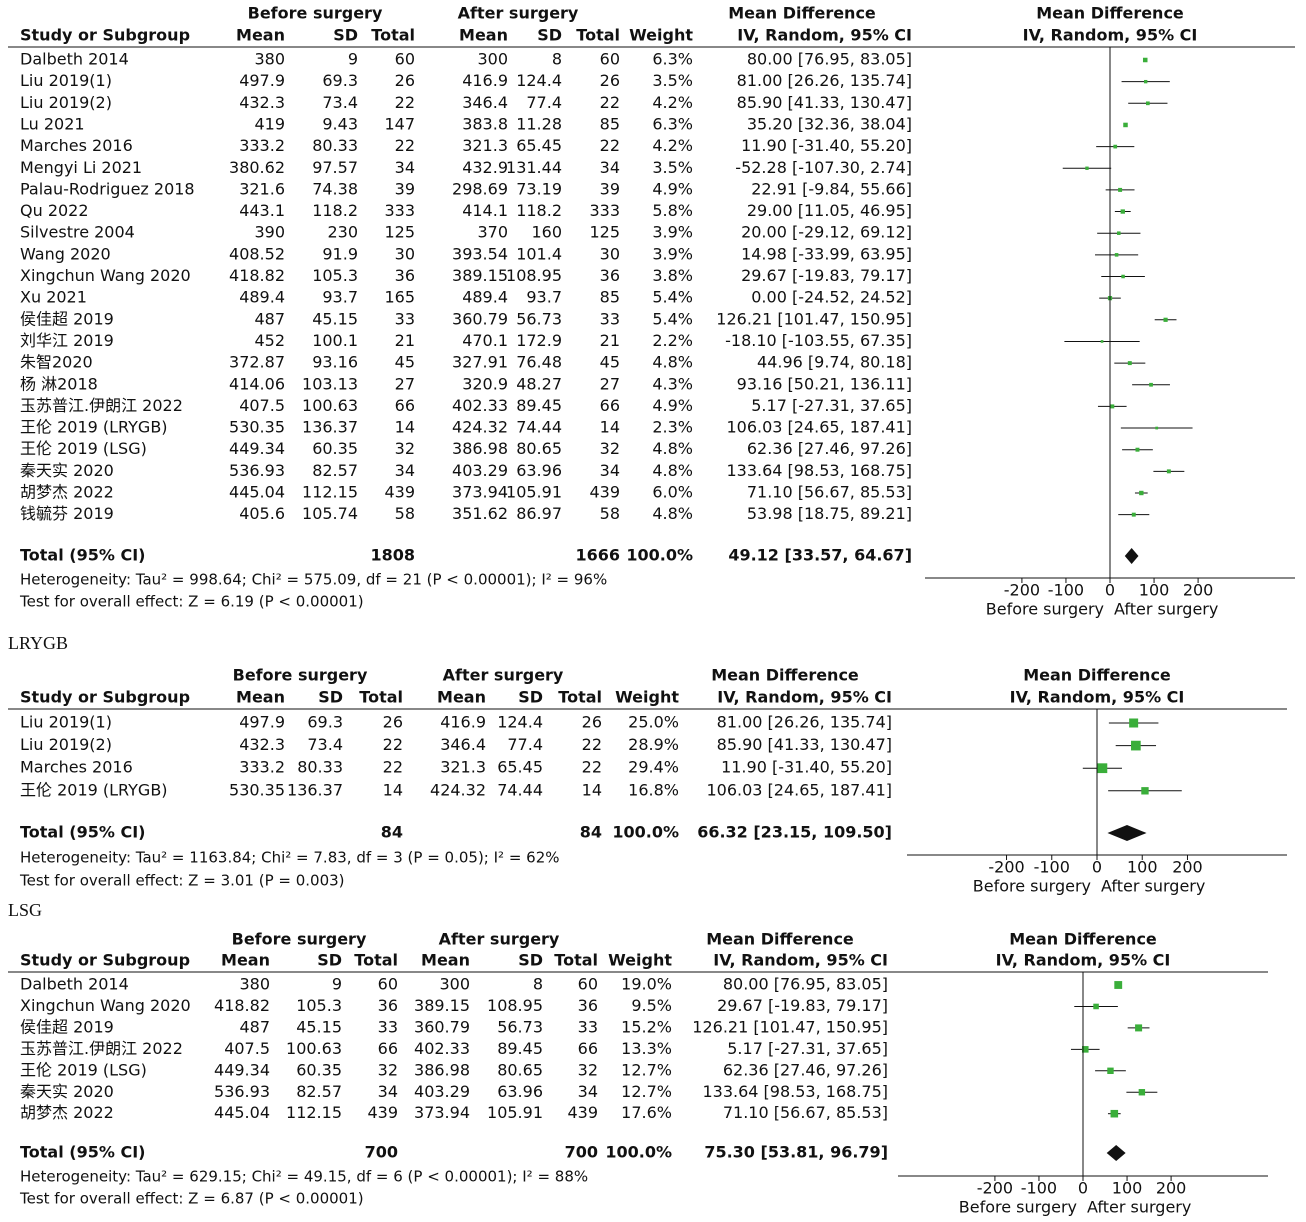 This screenshot has height=1222, width=1306. Describe the element at coordinates (319, 1005) in the screenshot. I see `cell: 105.3` at that location.